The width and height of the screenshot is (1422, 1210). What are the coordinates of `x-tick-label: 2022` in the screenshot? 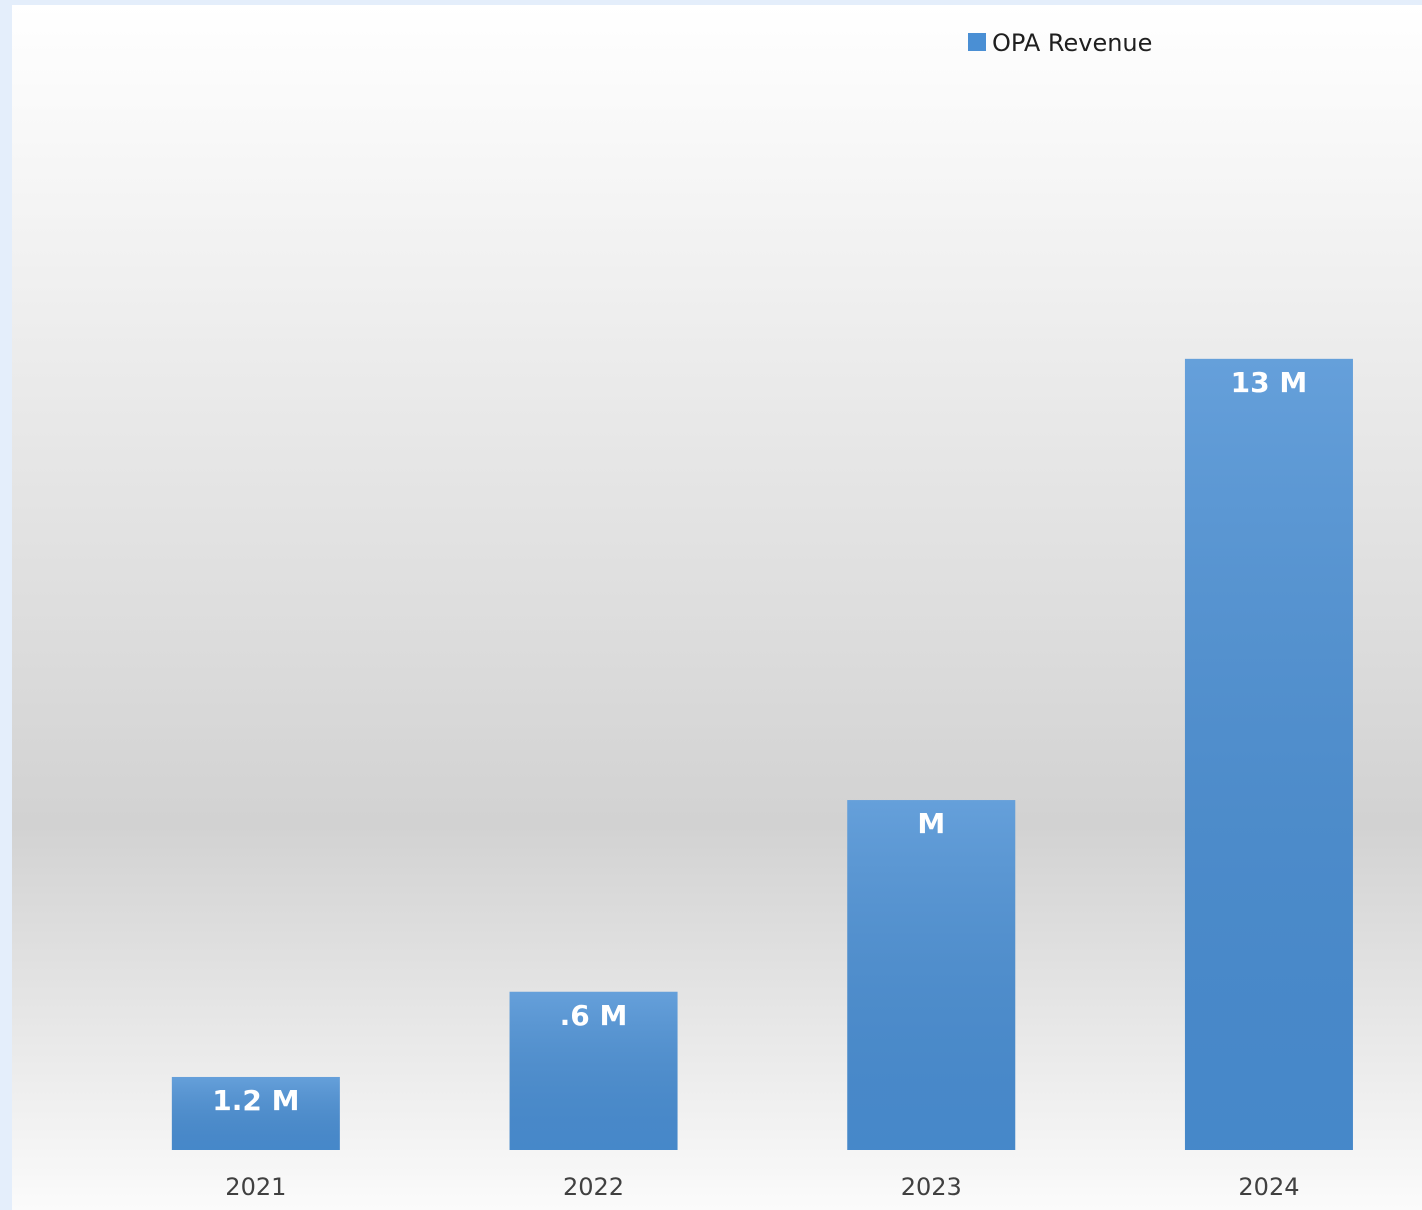 It's located at (593, 1187).